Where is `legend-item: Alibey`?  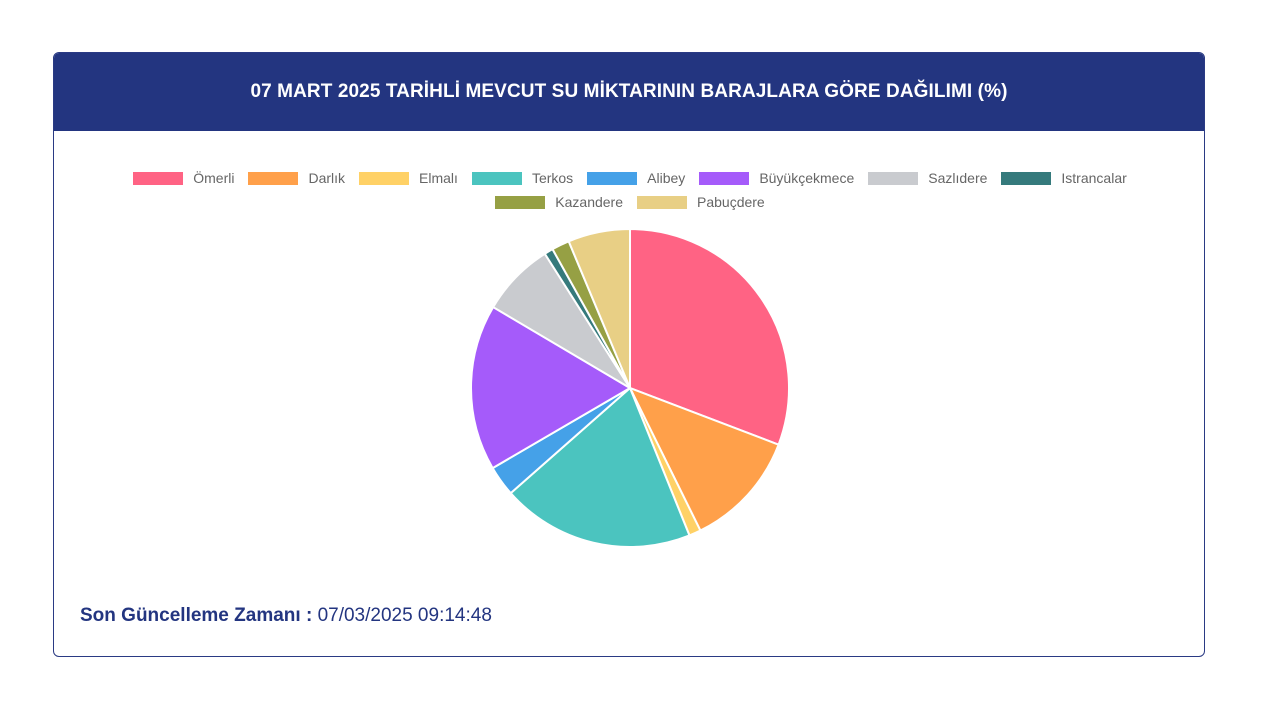 legend-item: Alibey is located at coordinates (636, 178).